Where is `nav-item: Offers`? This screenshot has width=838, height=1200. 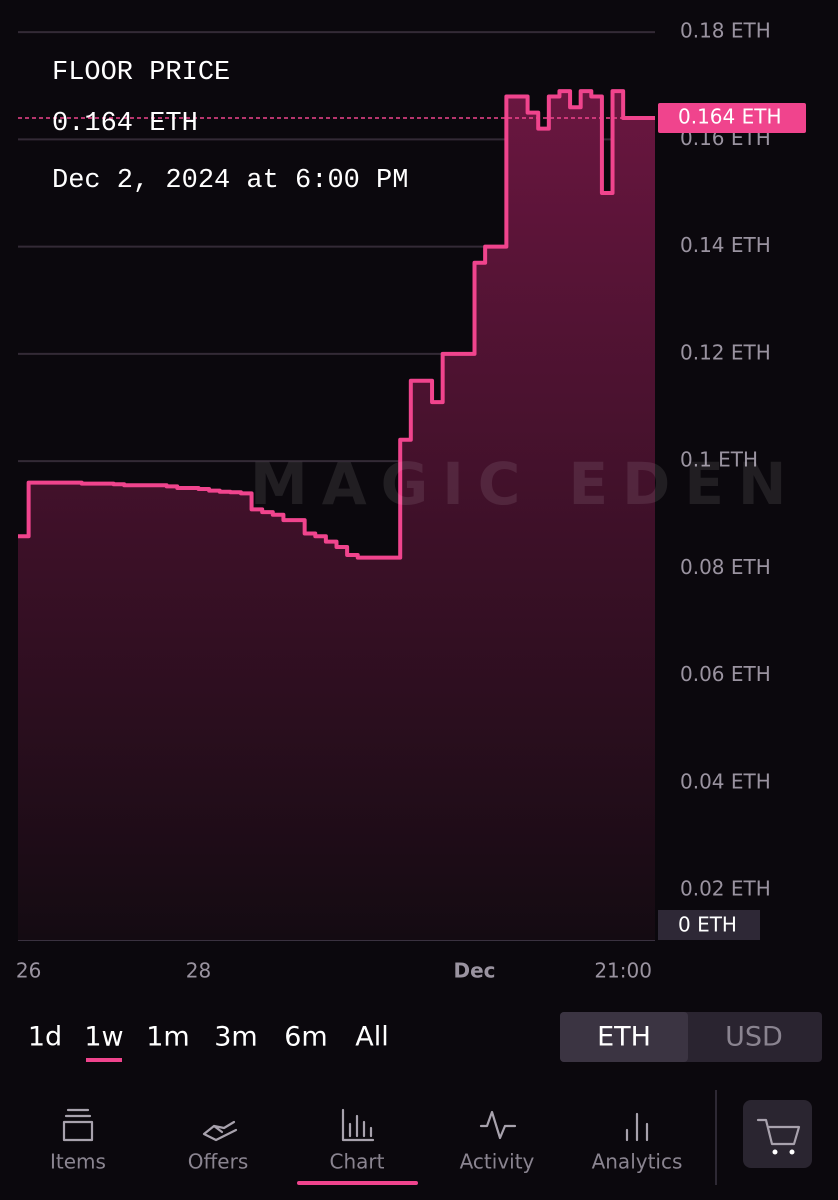 nav-item: Offers is located at coordinates (218, 1162).